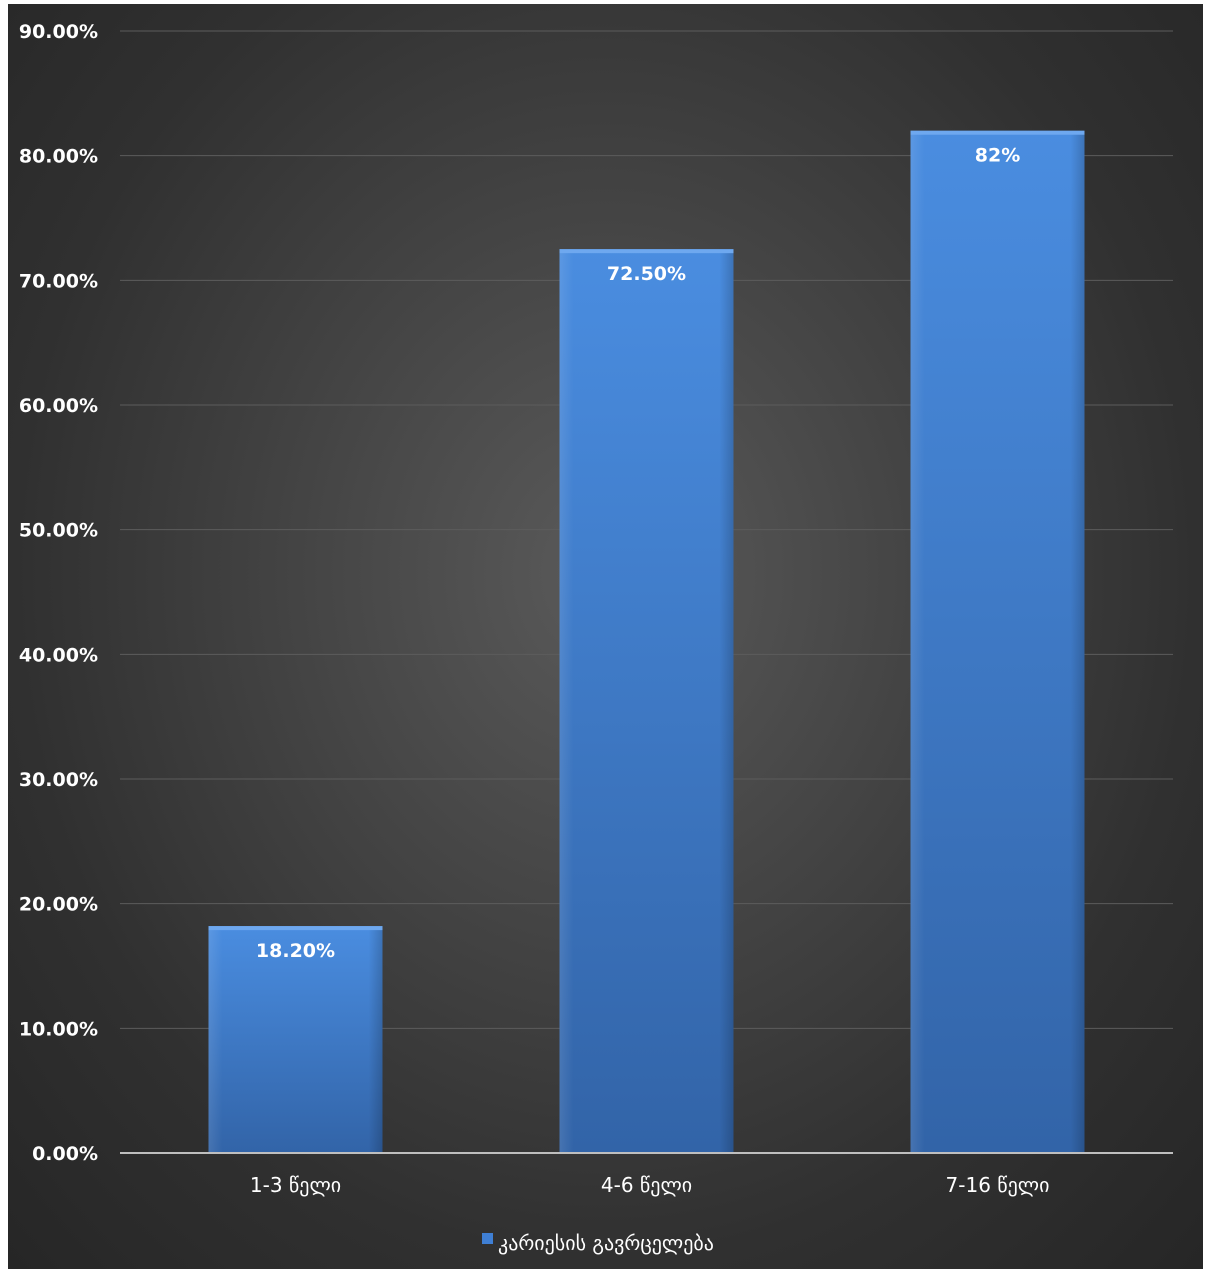 Image resolution: width=1211 pixels, height=1271 pixels. Describe the element at coordinates (58, 32) in the screenshot. I see `y-tick-label: 90.00%` at that location.